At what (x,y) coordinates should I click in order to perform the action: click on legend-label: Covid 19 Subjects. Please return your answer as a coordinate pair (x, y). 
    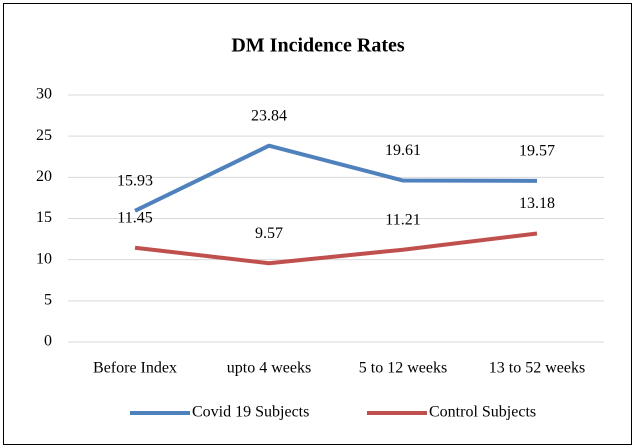
    Looking at the image, I should click on (250, 412).